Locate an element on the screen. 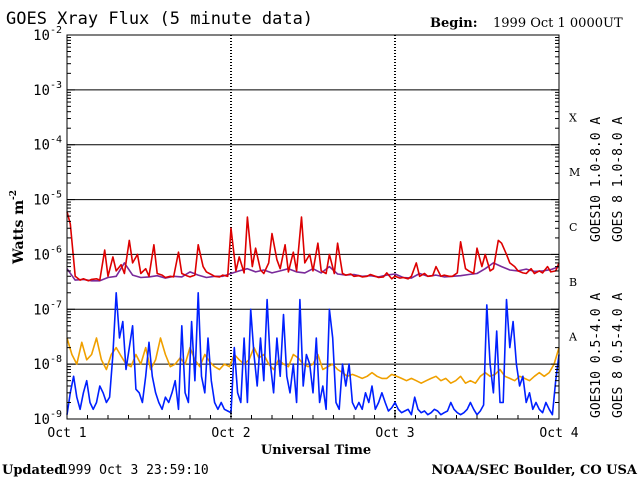  y-tick-label-4: 10⁻⁶ is located at coordinates (47, 253).